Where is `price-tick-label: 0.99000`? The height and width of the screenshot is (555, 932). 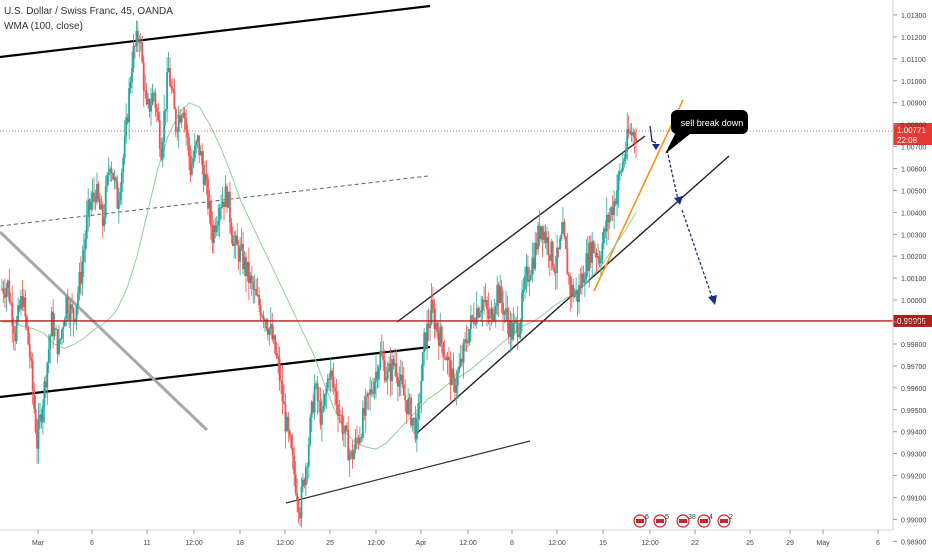 price-tick-label: 0.99000 is located at coordinates (913, 520).